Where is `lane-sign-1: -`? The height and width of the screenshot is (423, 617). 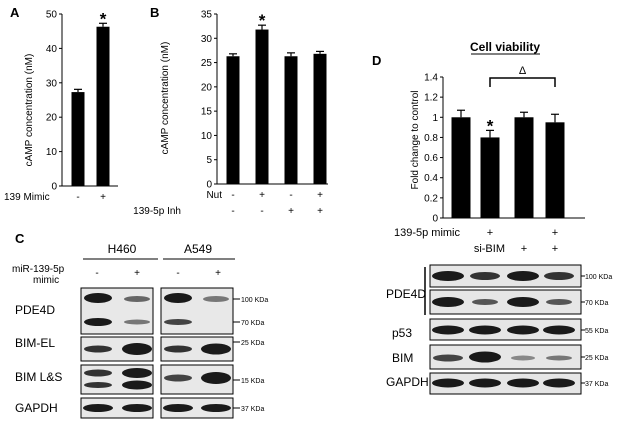 lane-sign-1: - is located at coordinates (96, 273).